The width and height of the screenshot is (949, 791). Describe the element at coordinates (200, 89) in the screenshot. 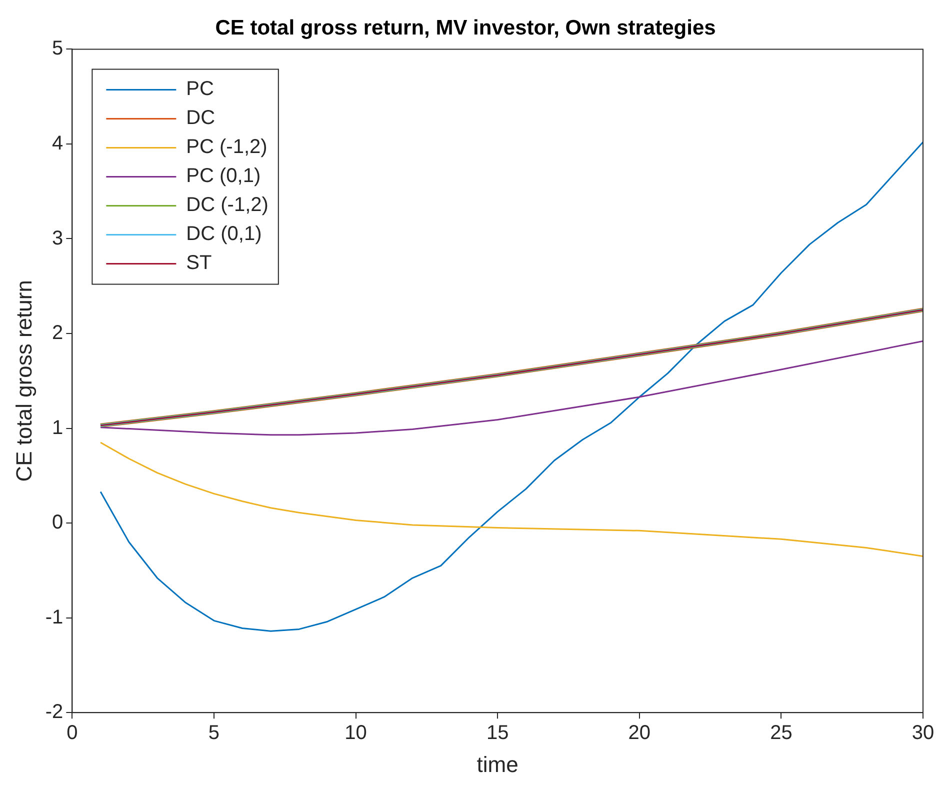

I see `legend-label: PC` at that location.